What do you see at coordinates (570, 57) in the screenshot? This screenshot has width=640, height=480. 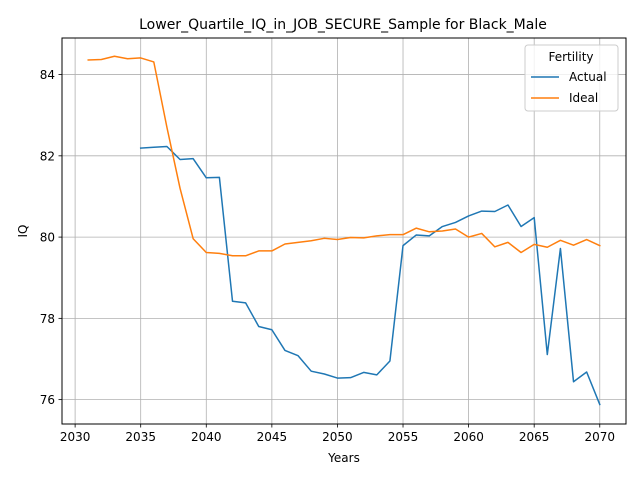 I see `legend-title: Fertility` at bounding box center [570, 57].